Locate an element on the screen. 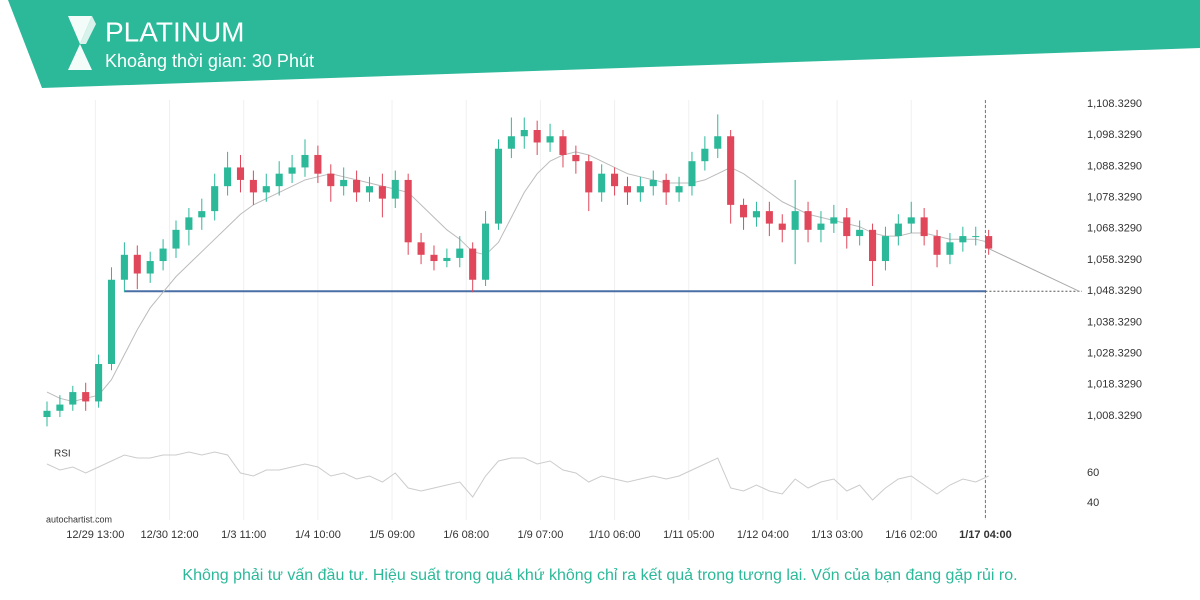 The image size is (1200, 600). y-tick-label: 1,068.3290 is located at coordinates (1114, 229).